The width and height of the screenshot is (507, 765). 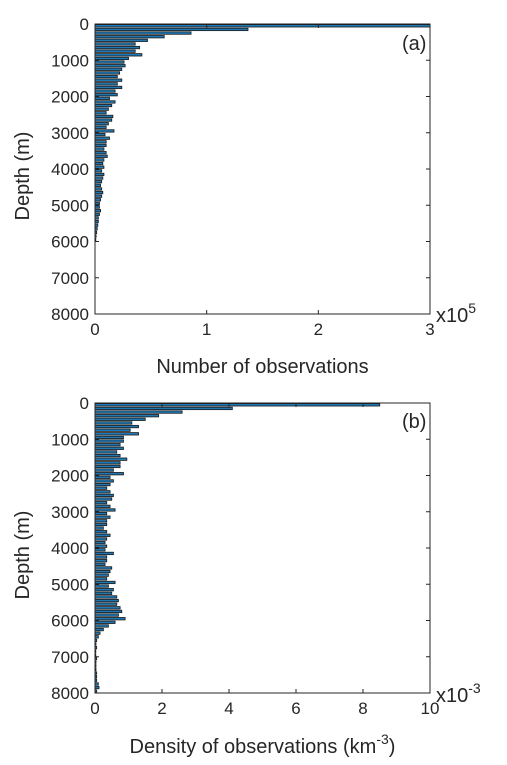 What do you see at coordinates (452, 696) in the screenshot?
I see `panel-b-x-exponent-base: x10` at bounding box center [452, 696].